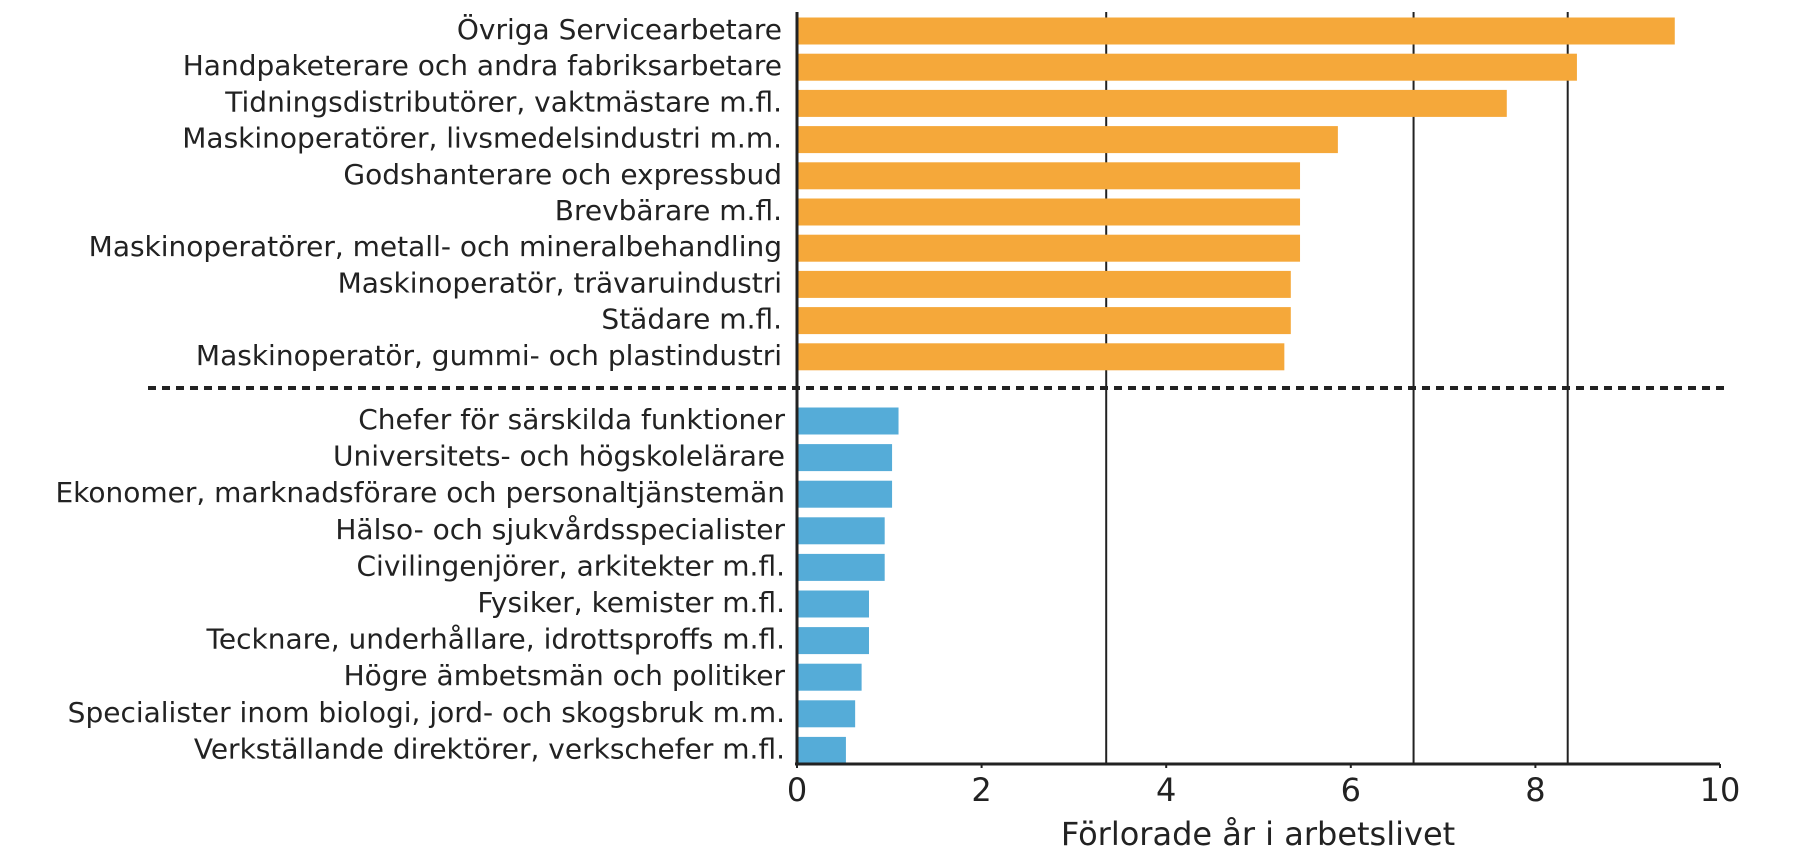 The height and width of the screenshot is (865, 1801). What do you see at coordinates (489, 355) in the screenshot?
I see `y-tick-label: Maskinoperatör, gummi- och plastindustri` at bounding box center [489, 355].